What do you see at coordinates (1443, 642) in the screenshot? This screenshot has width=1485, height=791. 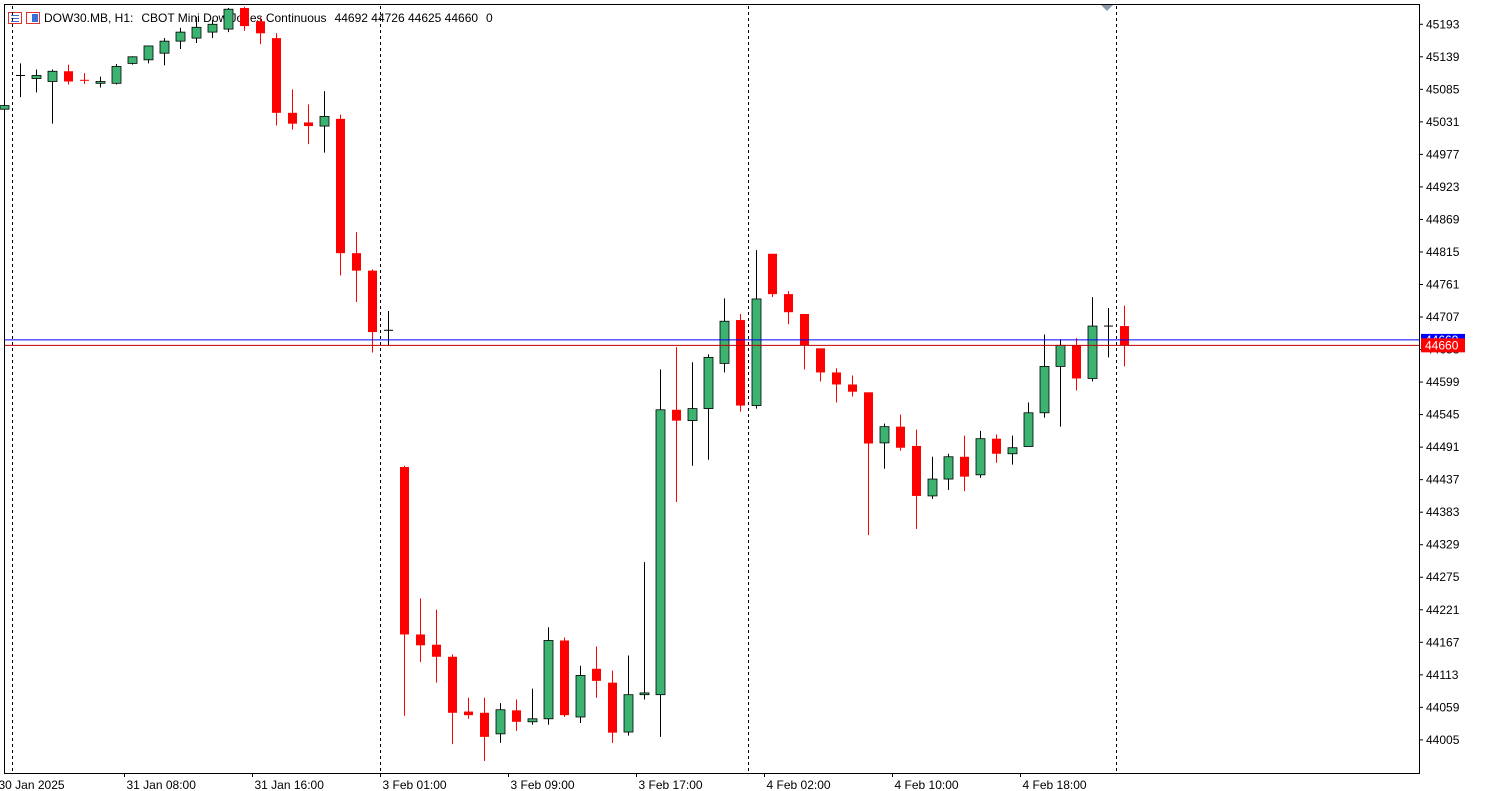 I see `y-tick-label: 44167` at bounding box center [1443, 642].